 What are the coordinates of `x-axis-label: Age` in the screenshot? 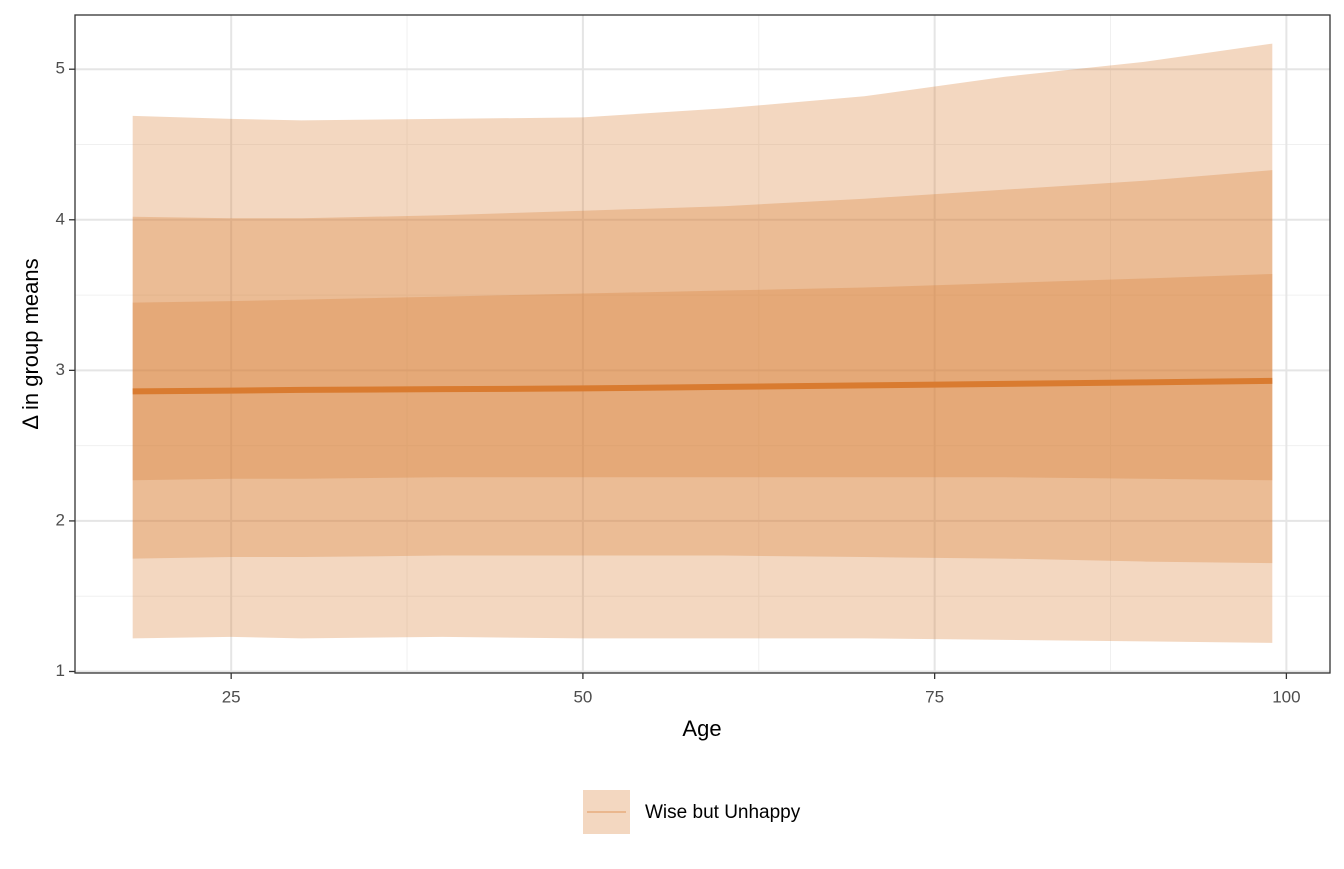 It's located at (701, 728).